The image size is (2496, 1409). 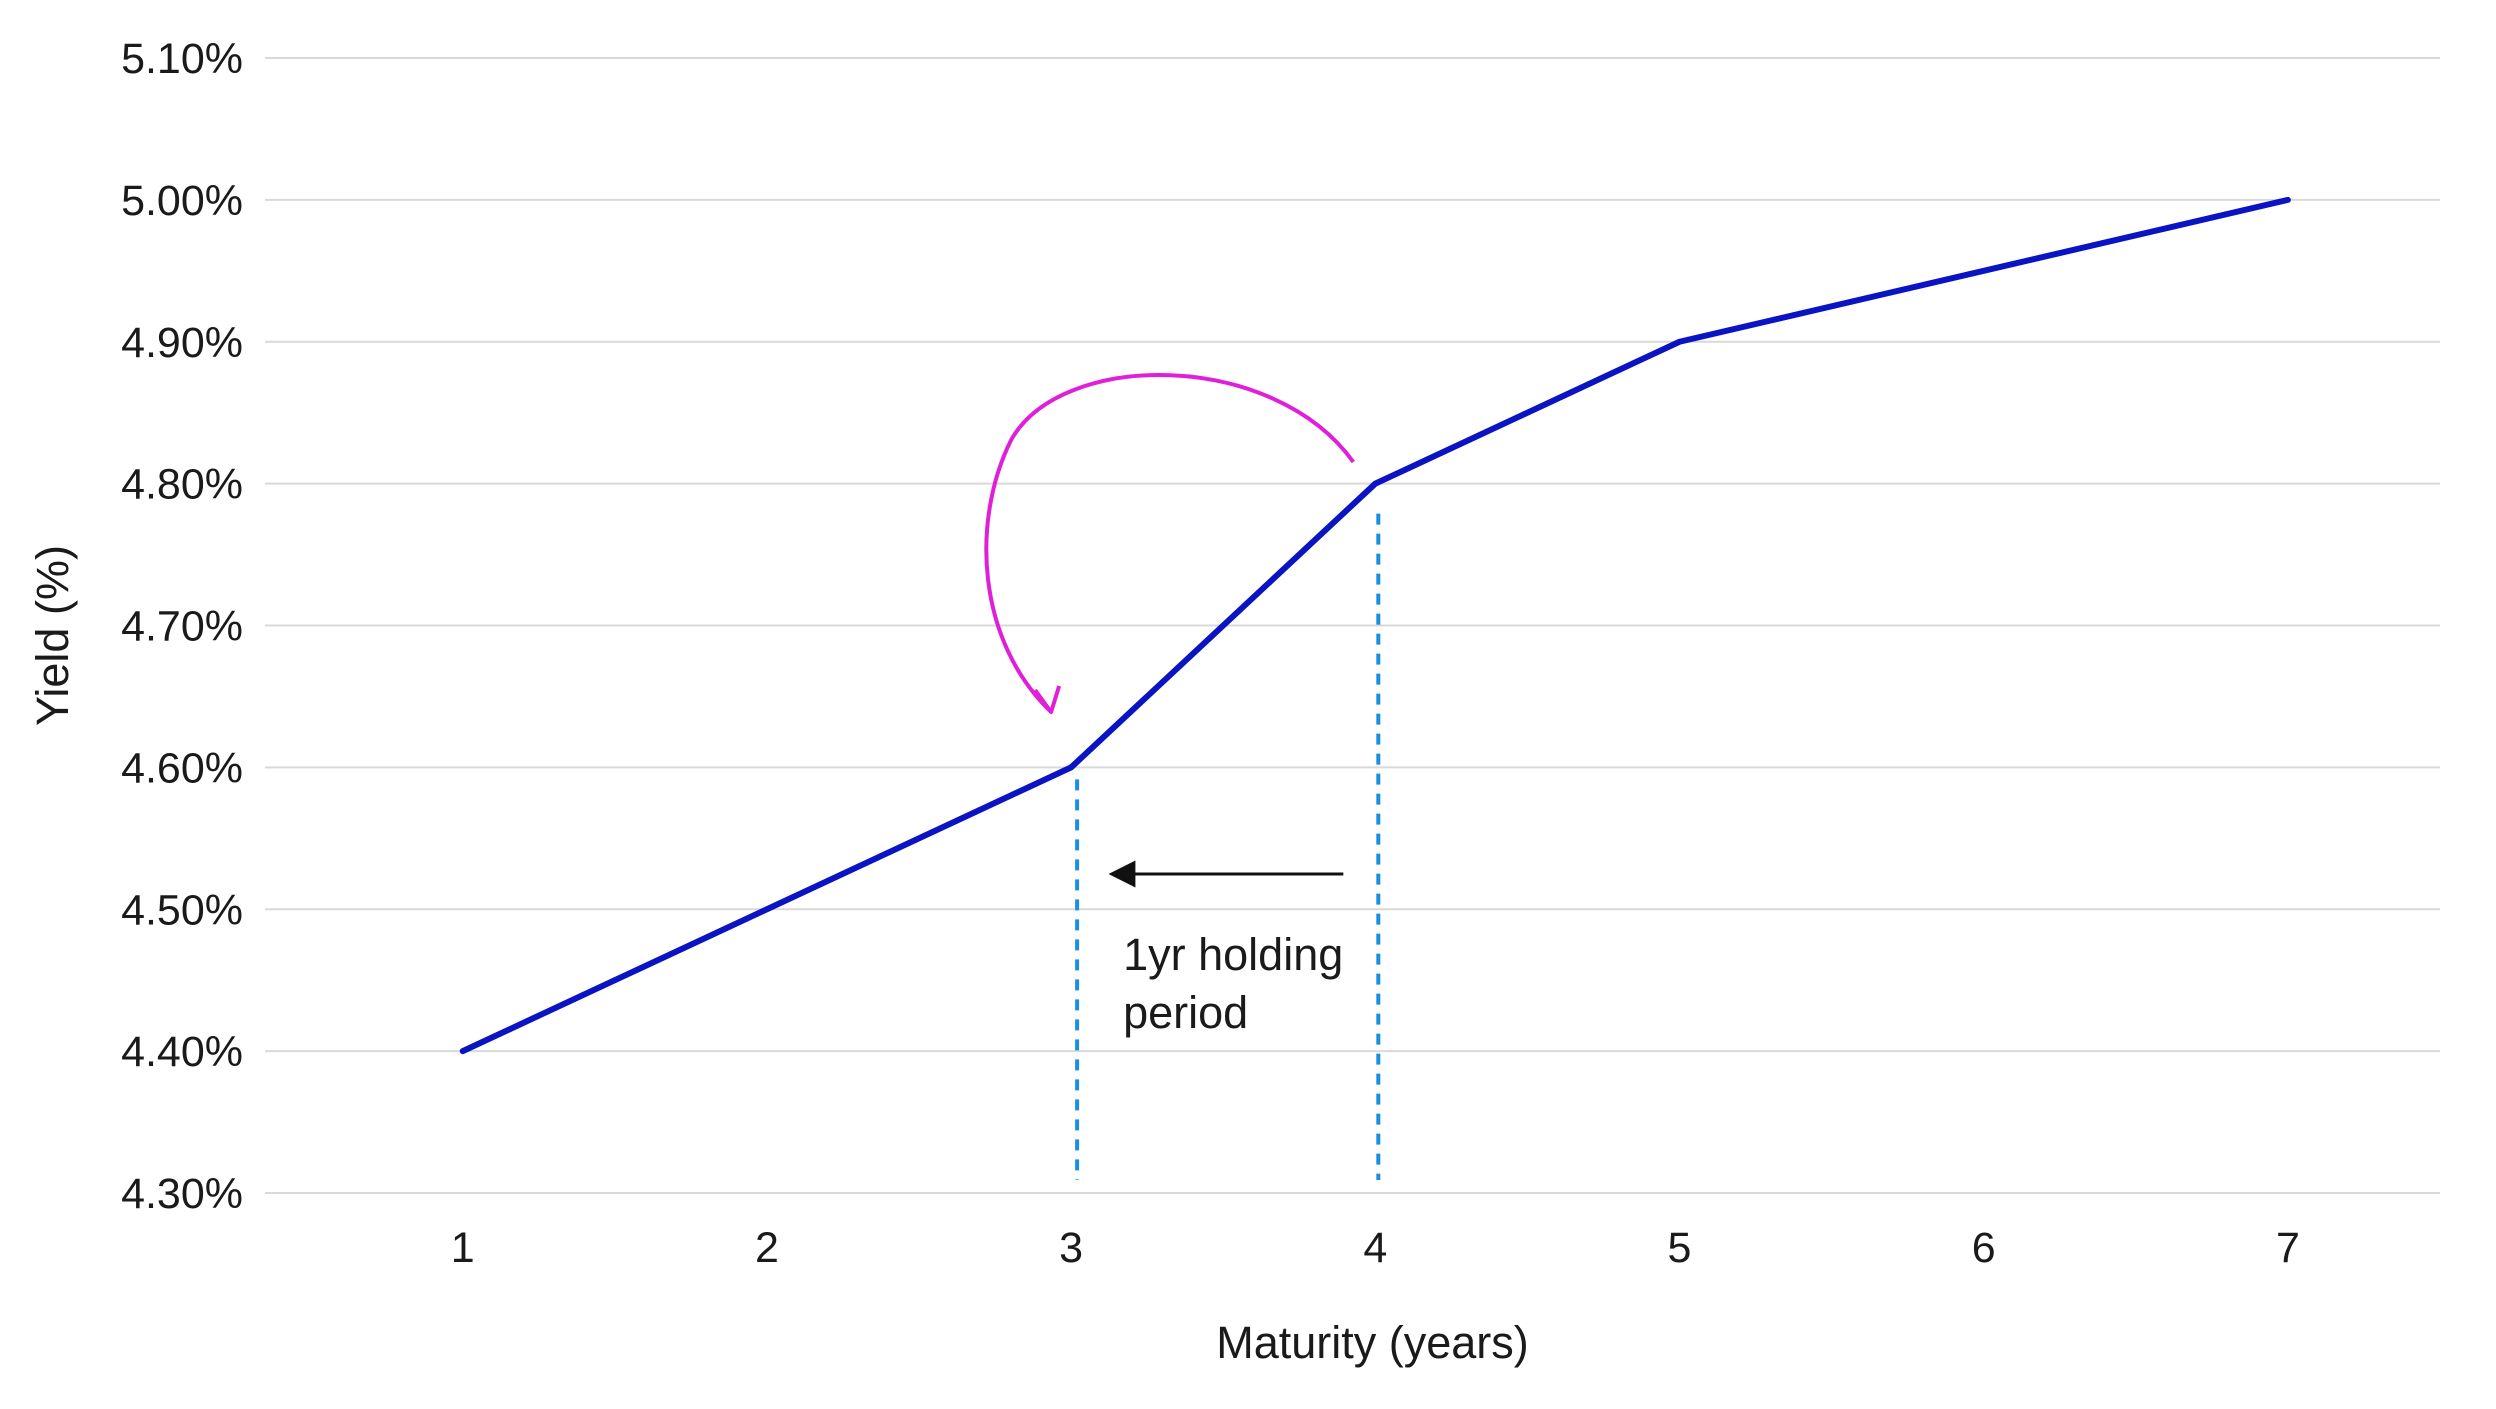 I want to click on roll-down-arrow-head, so click(x=1047, y=699).